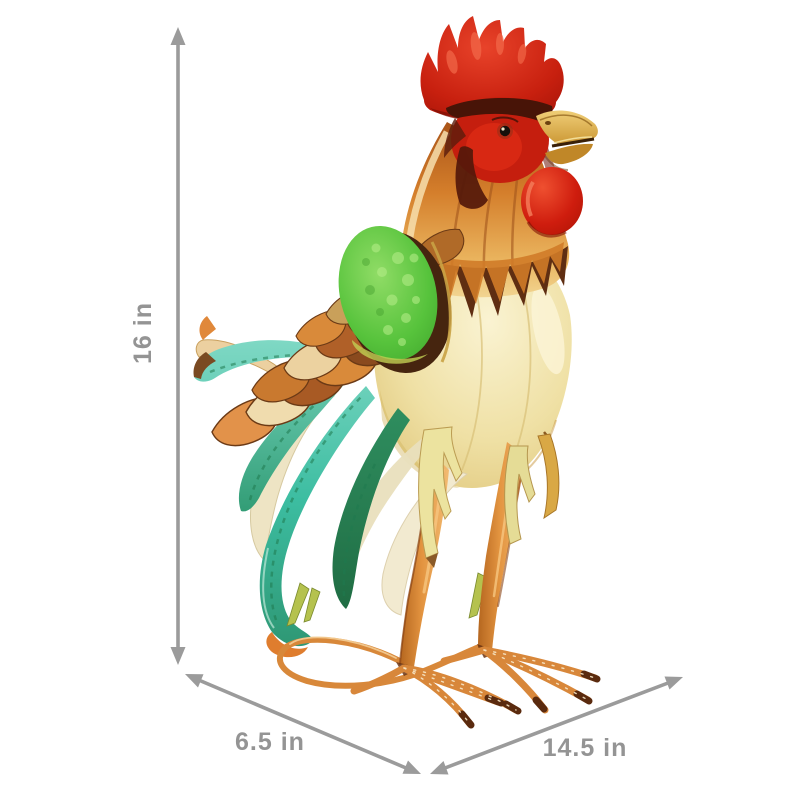  Describe the element at coordinates (552, 202) in the screenshot. I see `rooster-wattle` at that location.